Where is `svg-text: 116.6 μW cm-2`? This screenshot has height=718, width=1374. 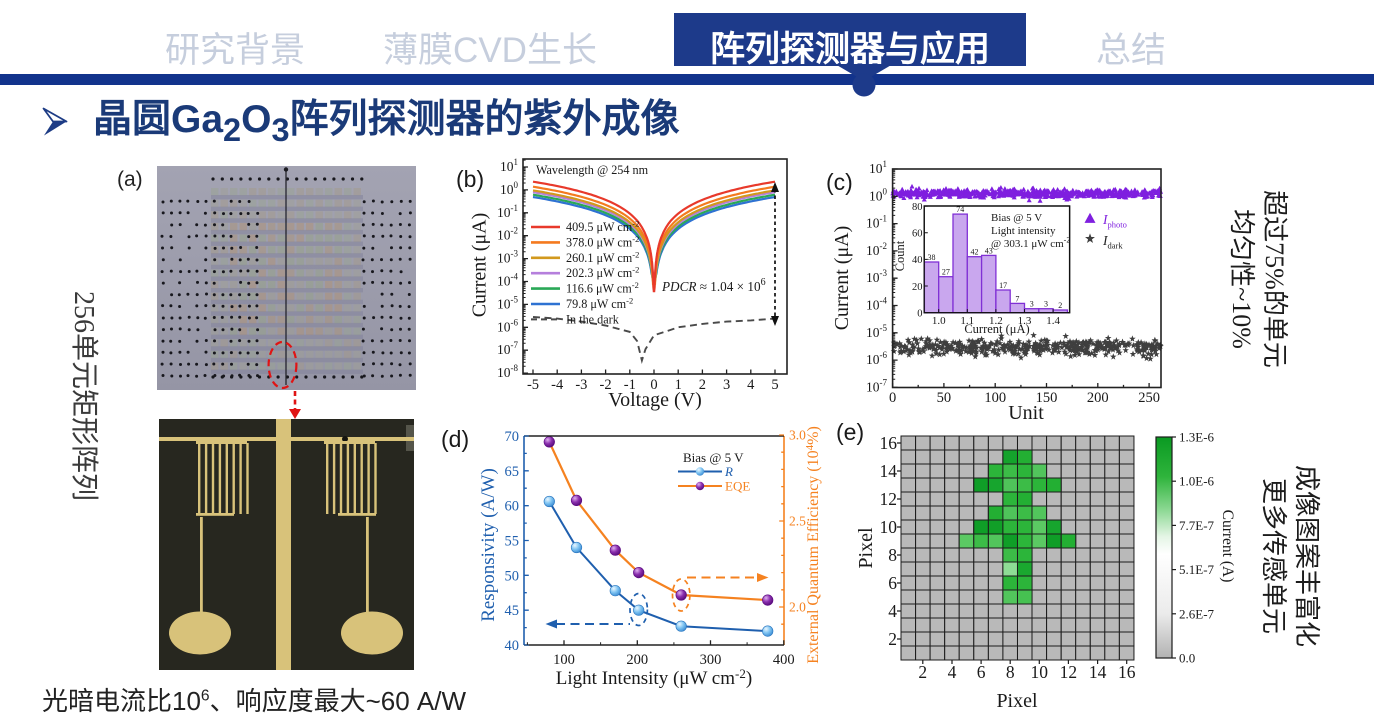
svg-text: 116.6 μW cm-2 is located at coordinates (602, 288).